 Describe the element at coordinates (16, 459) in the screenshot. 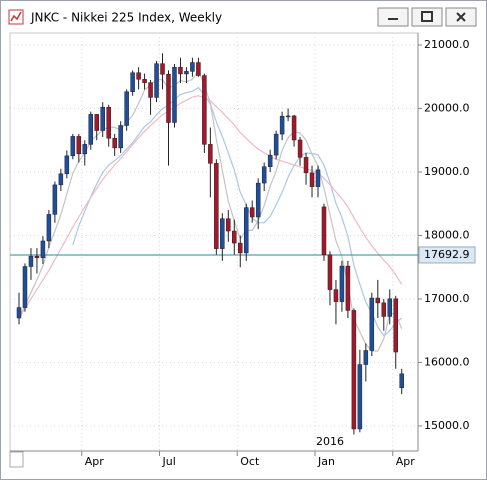

I see `scroll-handle` at that location.